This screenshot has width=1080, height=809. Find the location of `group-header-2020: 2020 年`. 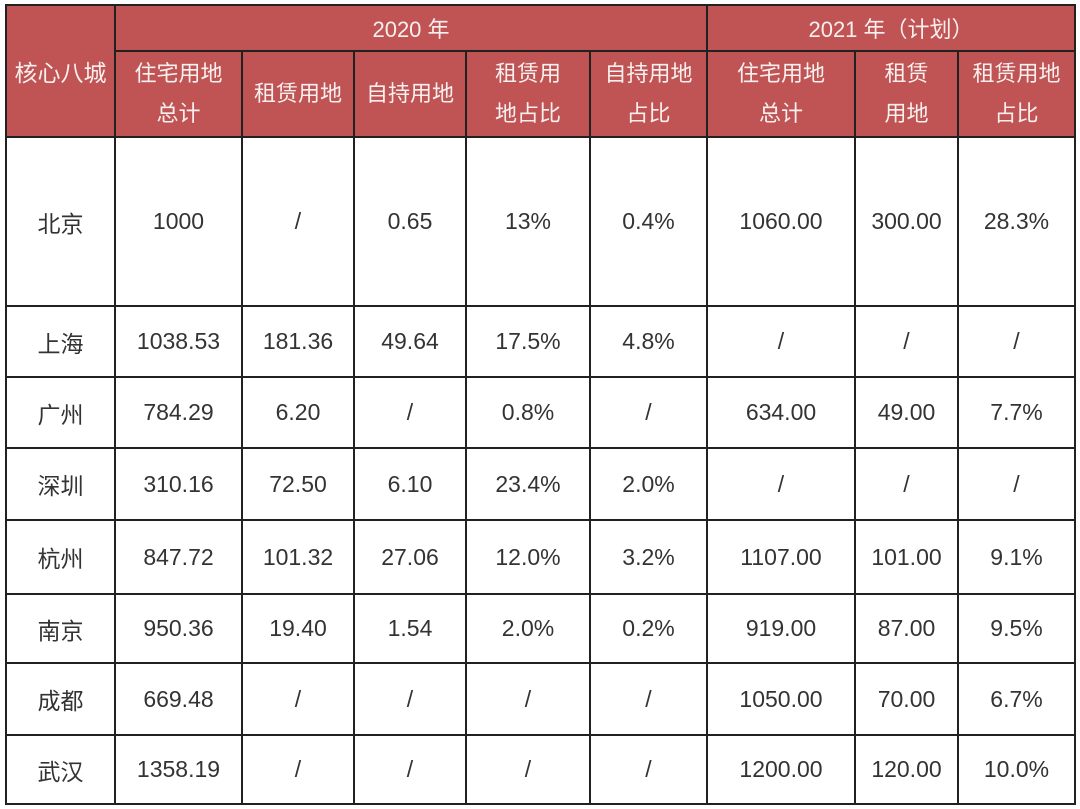

group-header-2020: 2020 年 is located at coordinates (411, 28).